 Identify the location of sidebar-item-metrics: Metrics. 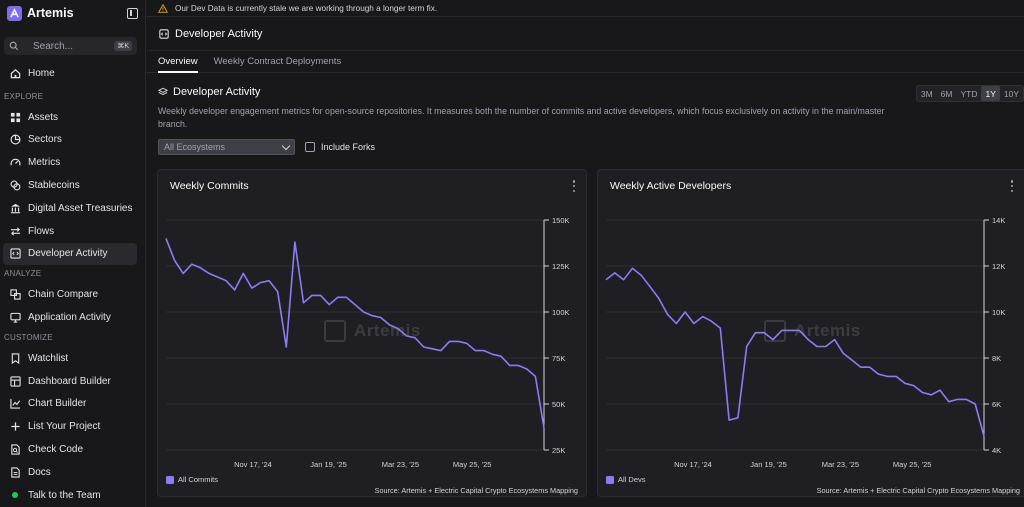
(70, 162).